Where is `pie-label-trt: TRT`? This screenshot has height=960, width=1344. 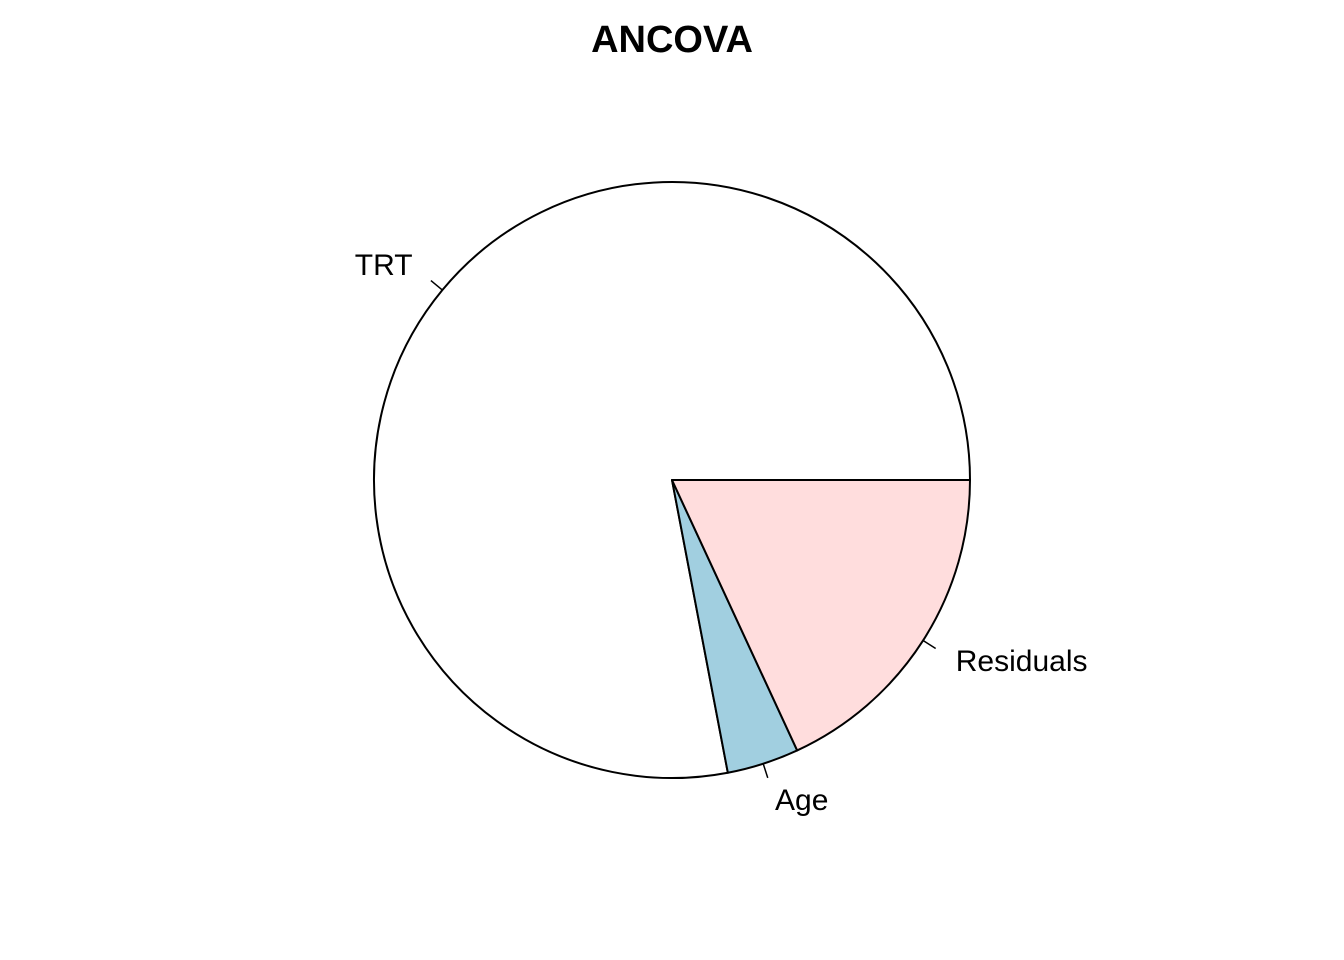
pie-label-trt: TRT is located at coordinates (384, 265).